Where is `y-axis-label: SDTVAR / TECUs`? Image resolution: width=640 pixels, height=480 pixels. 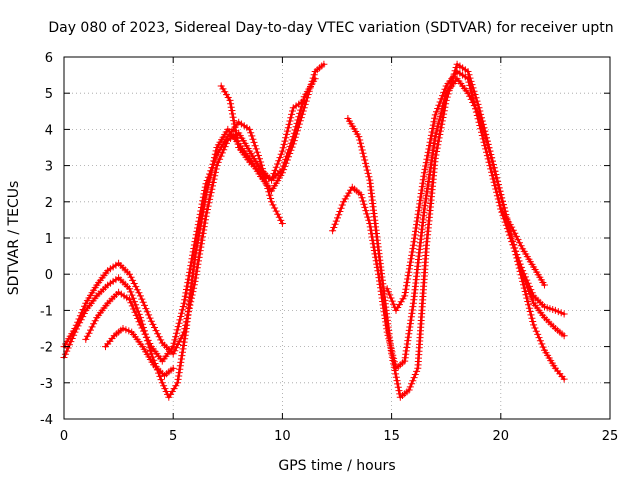
y-axis-label: SDTVAR / TECUs is located at coordinates (14, 238).